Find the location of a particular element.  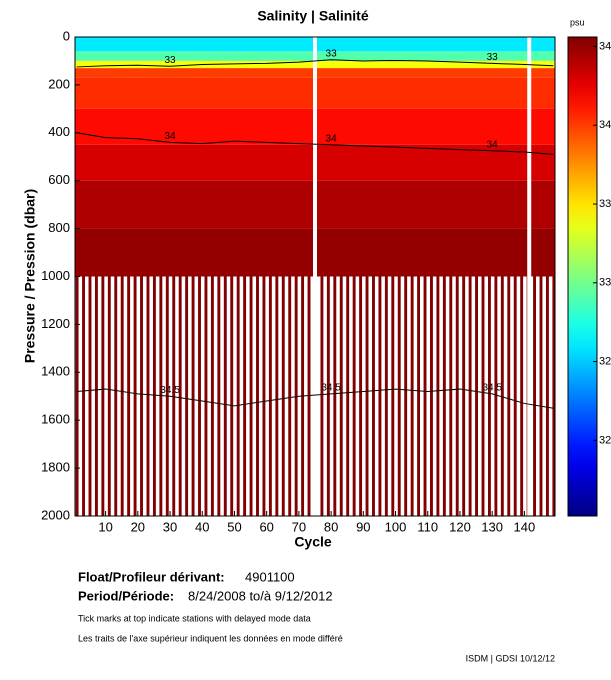

y-tick-label: 1600 is located at coordinates (55, 419).